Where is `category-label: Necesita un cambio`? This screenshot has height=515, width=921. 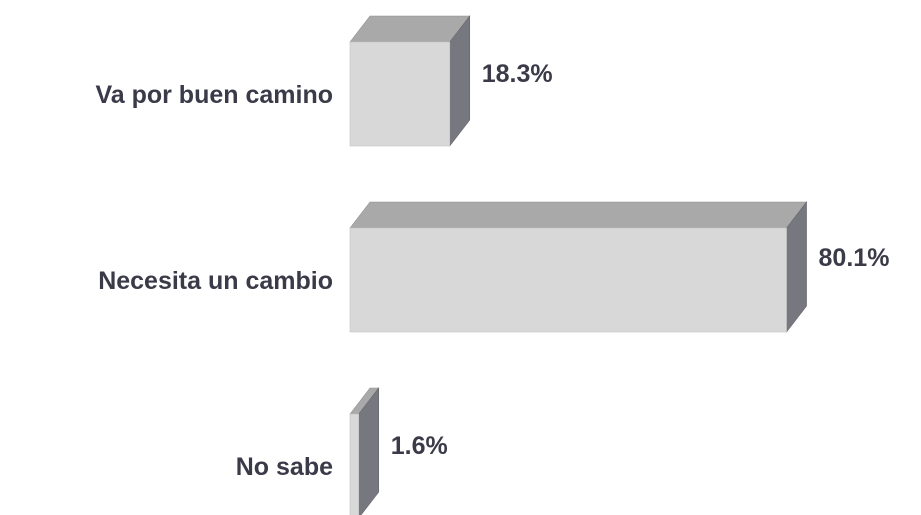 category-label: Necesita un cambio is located at coordinates (215, 281).